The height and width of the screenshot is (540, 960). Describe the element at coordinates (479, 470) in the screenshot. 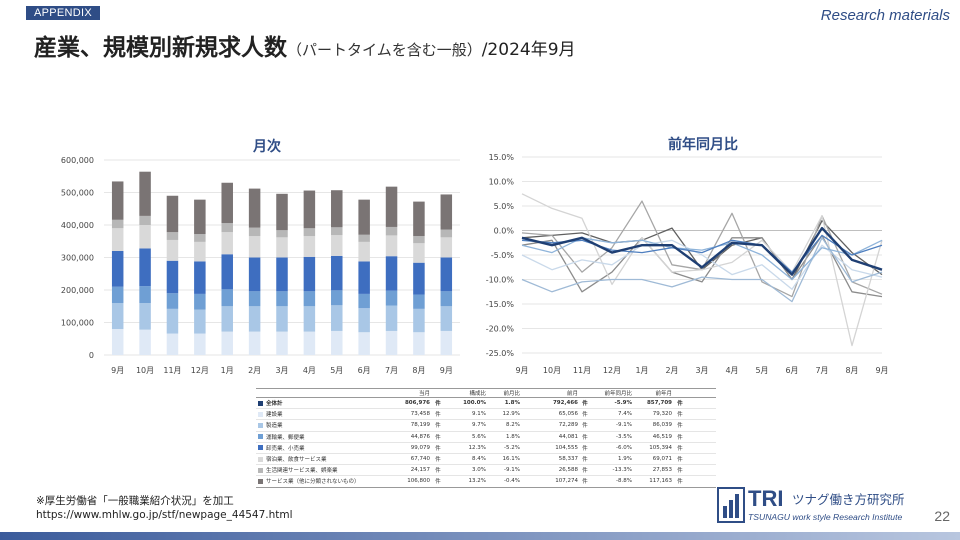

I see `table-cell: 3.0%` at that location.